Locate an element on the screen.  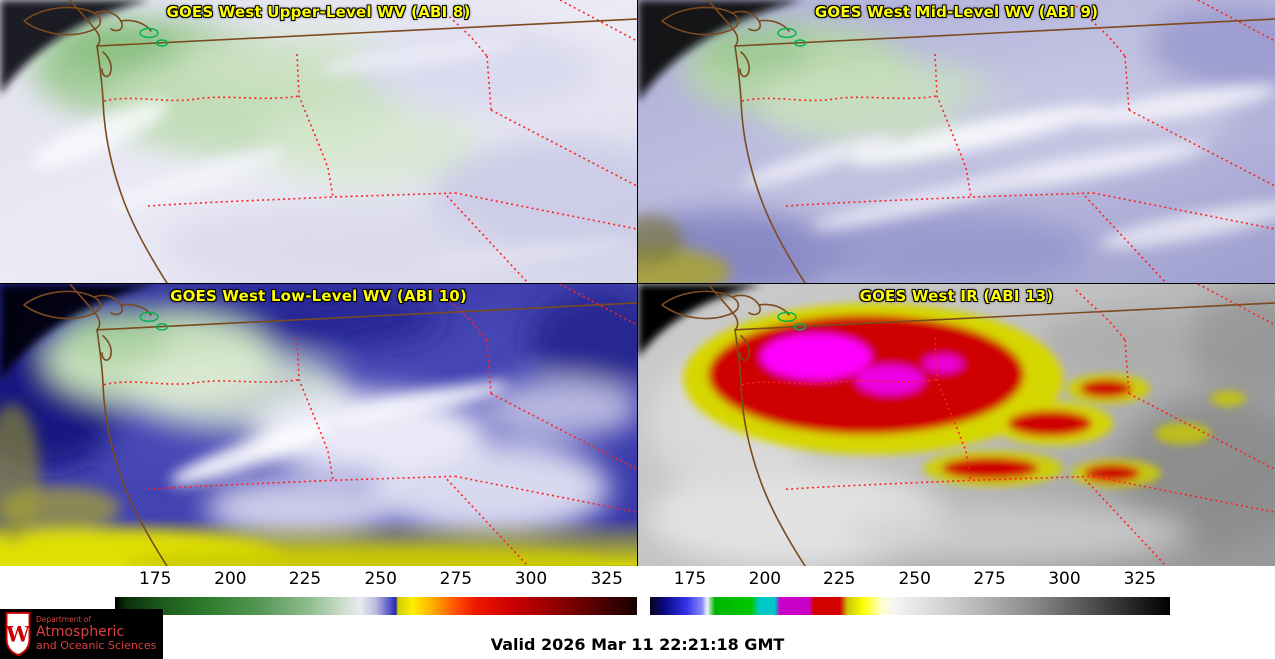
ir-colorbar-gradient is located at coordinates (910, 606).